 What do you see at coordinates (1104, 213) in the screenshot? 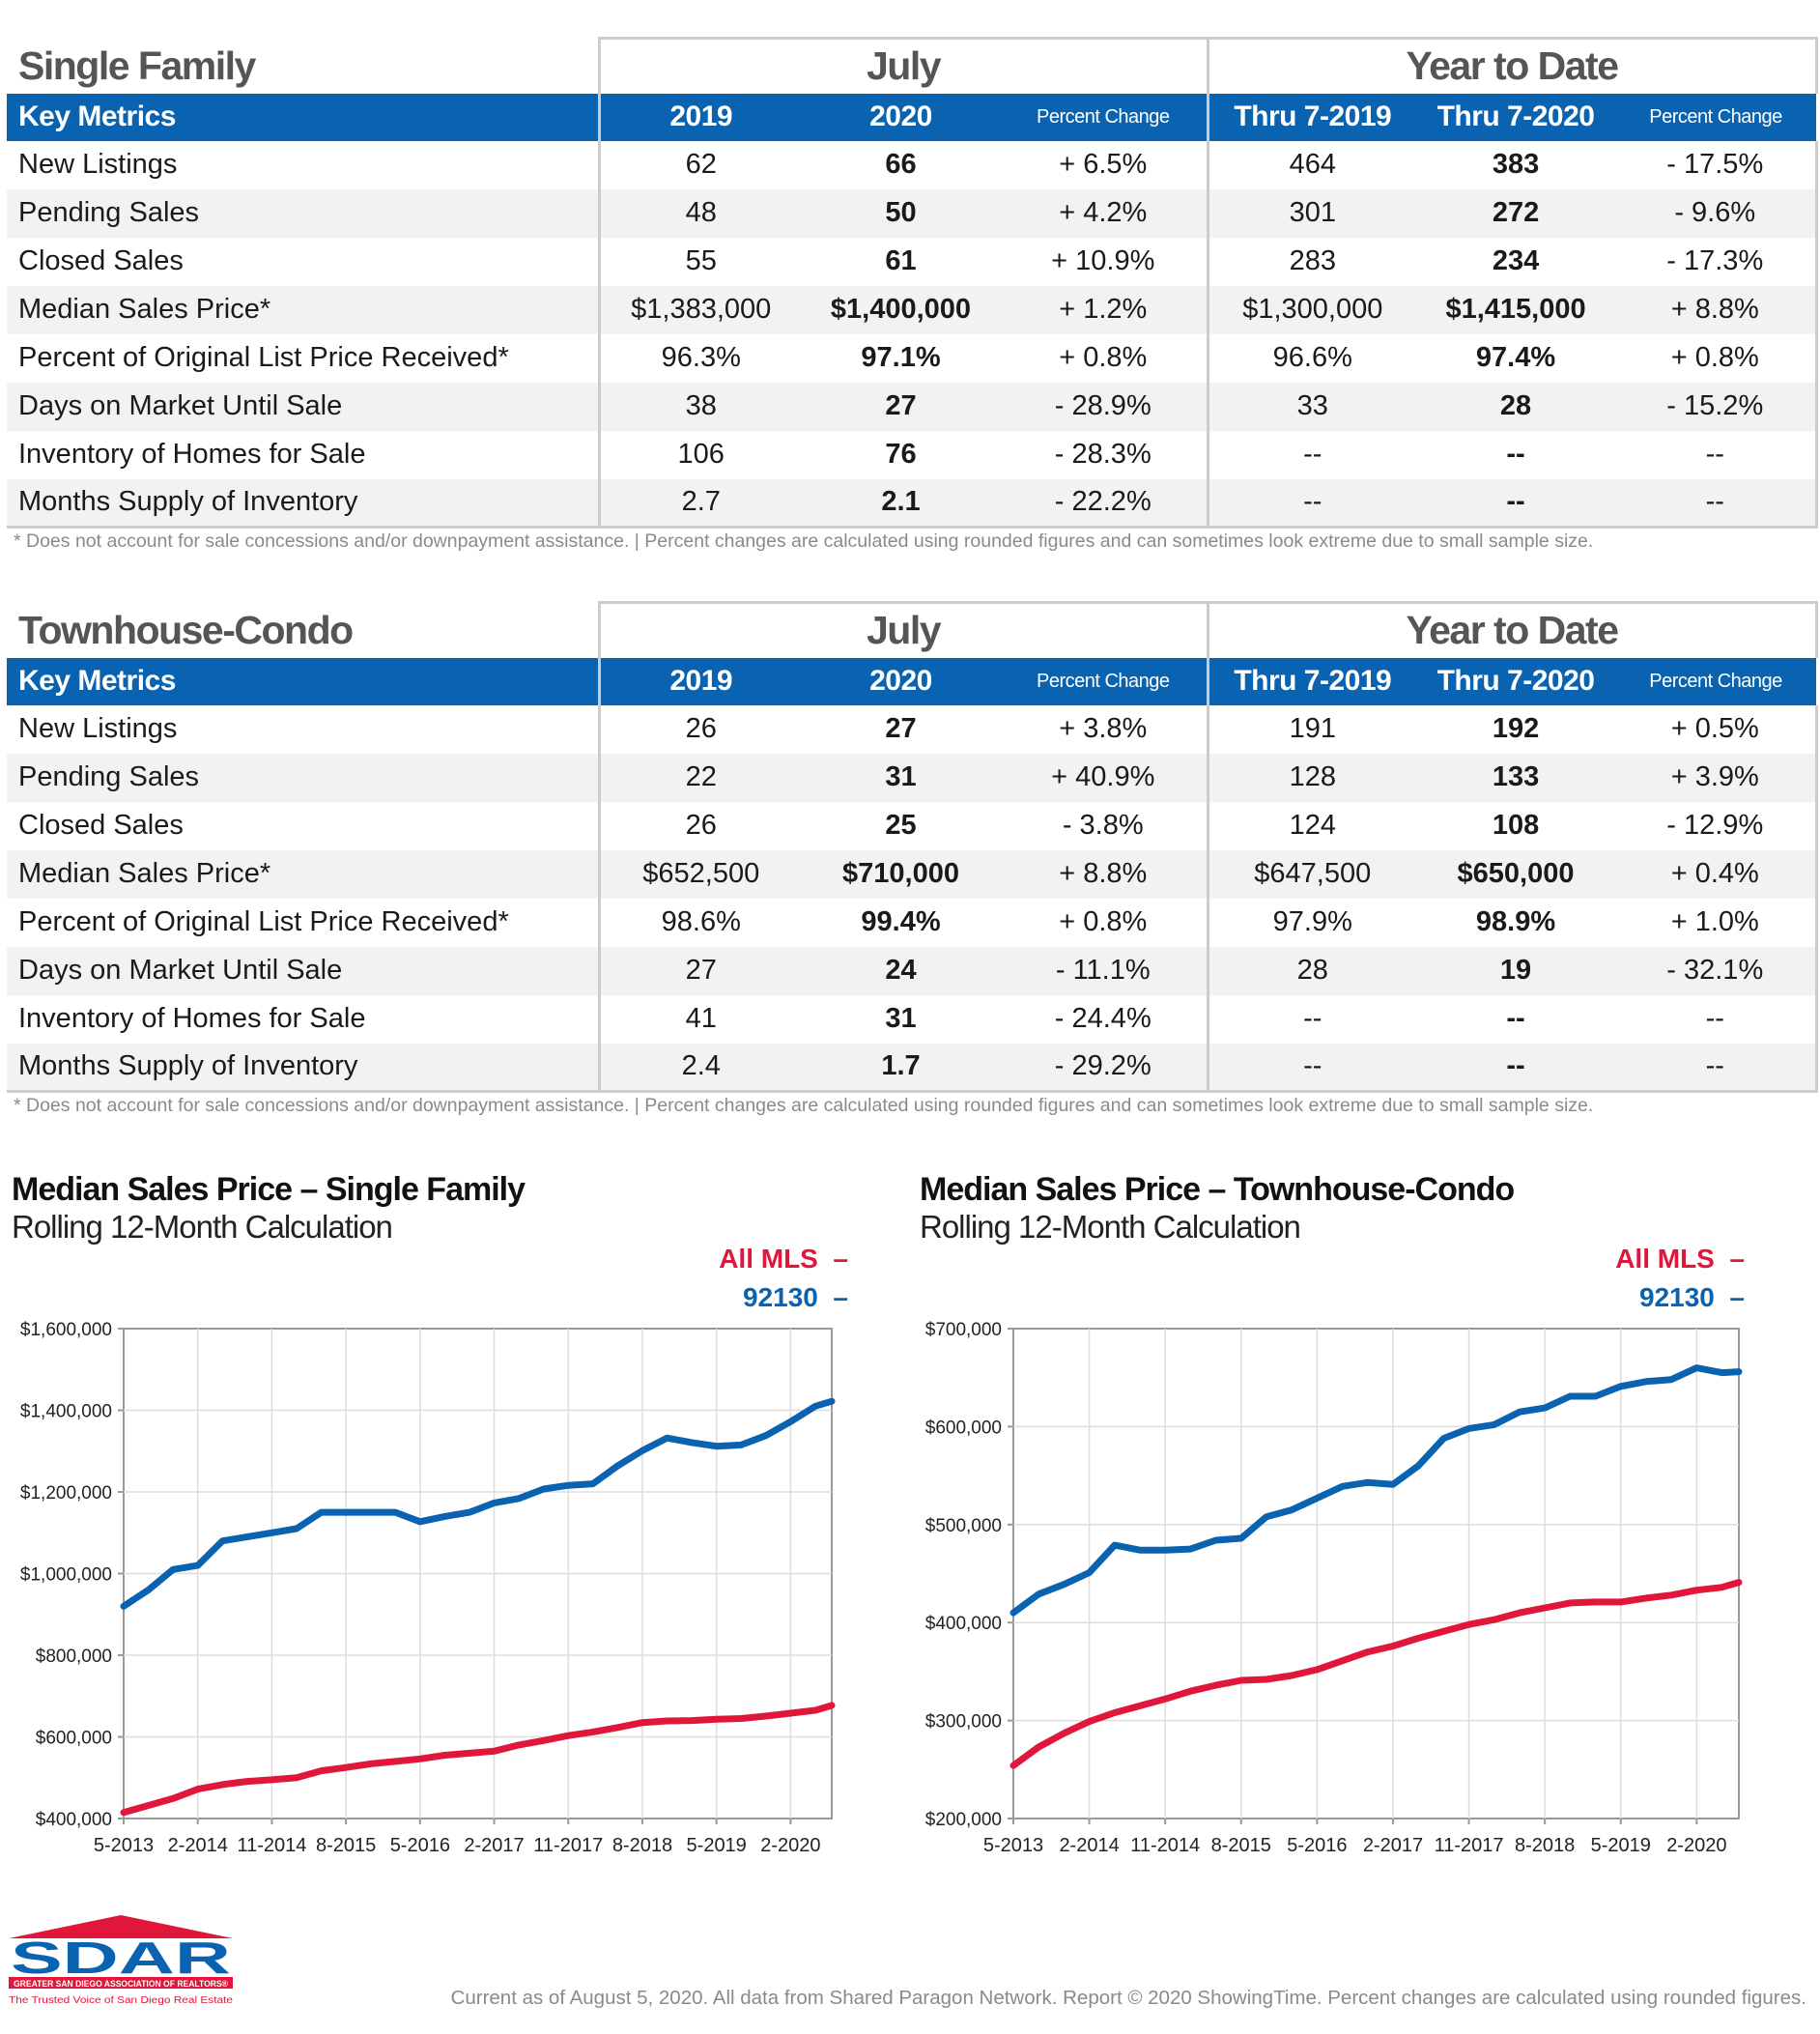
I see `cell-july-percent-change: + 4.2%` at bounding box center [1104, 213].